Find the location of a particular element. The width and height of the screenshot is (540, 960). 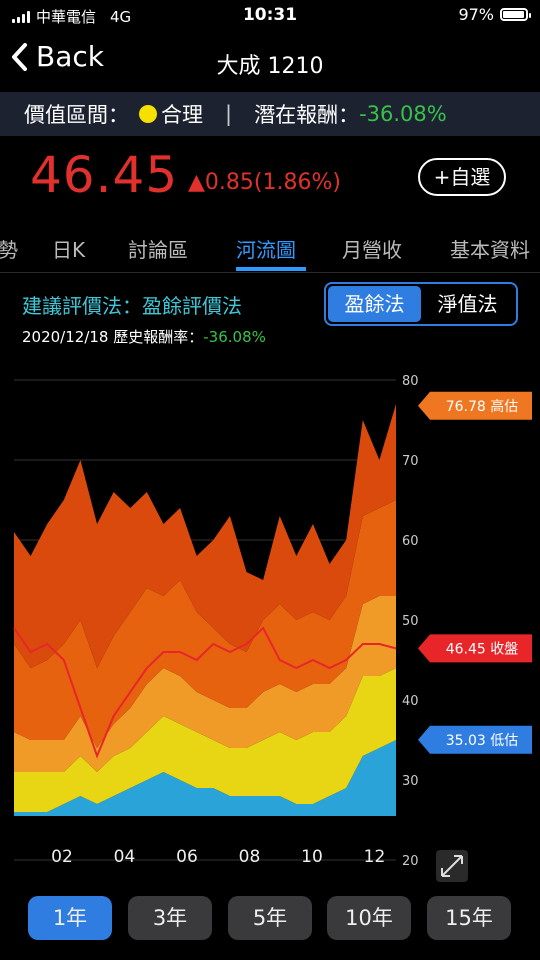

navigation-bar: Back 大成 1210 is located at coordinates (270, 61).